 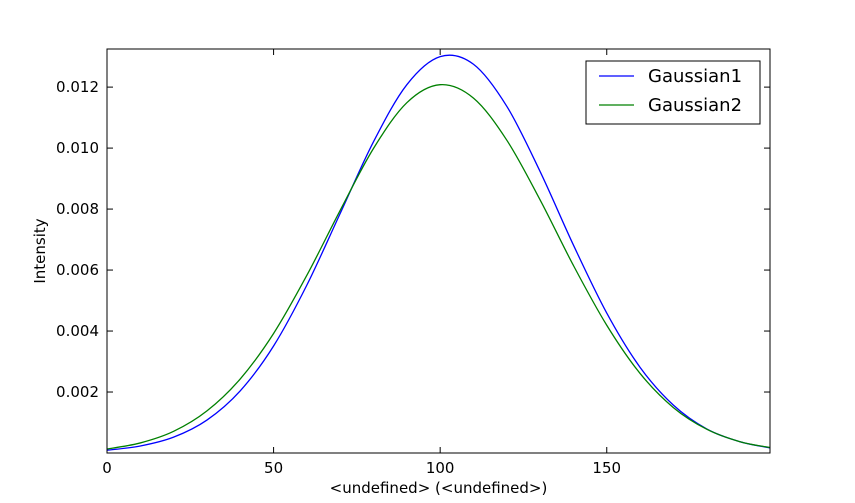 I want to click on y-tick-label: 0.010, so click(x=77, y=148).